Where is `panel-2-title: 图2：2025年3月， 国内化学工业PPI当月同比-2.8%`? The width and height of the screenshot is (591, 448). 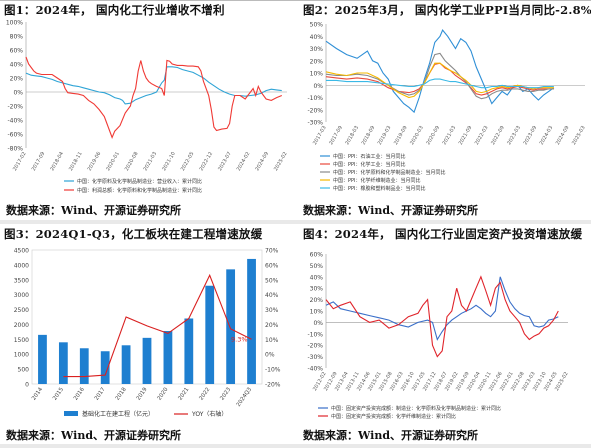
panel-2-title: 图2：2025年3月， 国内化学工业PPI当月同比-2.8% is located at coordinates (447, 10).